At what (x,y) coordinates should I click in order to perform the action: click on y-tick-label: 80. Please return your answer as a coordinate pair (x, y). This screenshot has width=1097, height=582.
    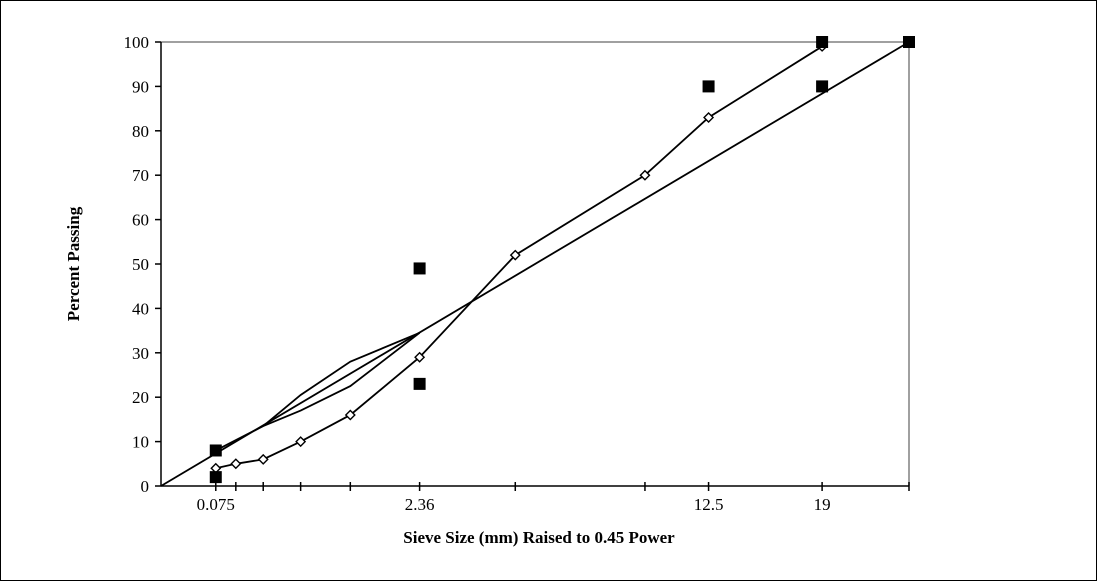
    Looking at the image, I should click on (140, 131).